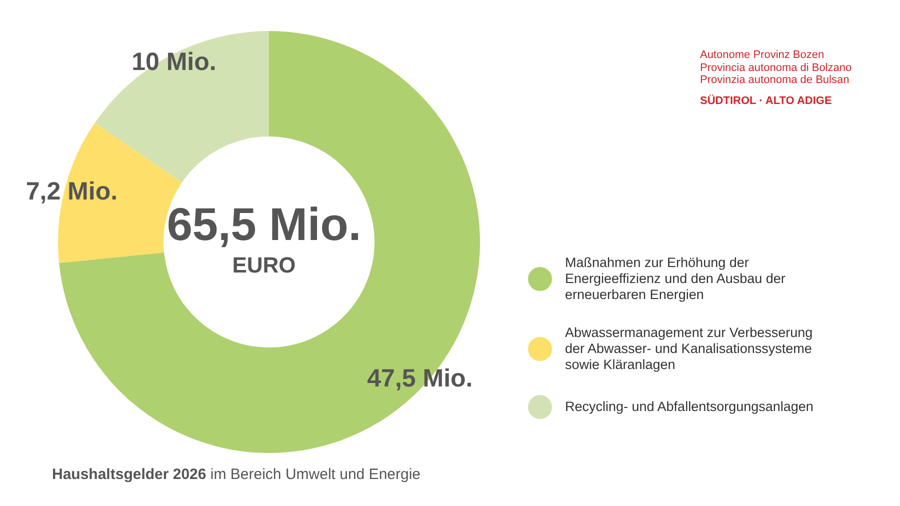  I want to click on text: 65,5 Mio., so click(264, 224).